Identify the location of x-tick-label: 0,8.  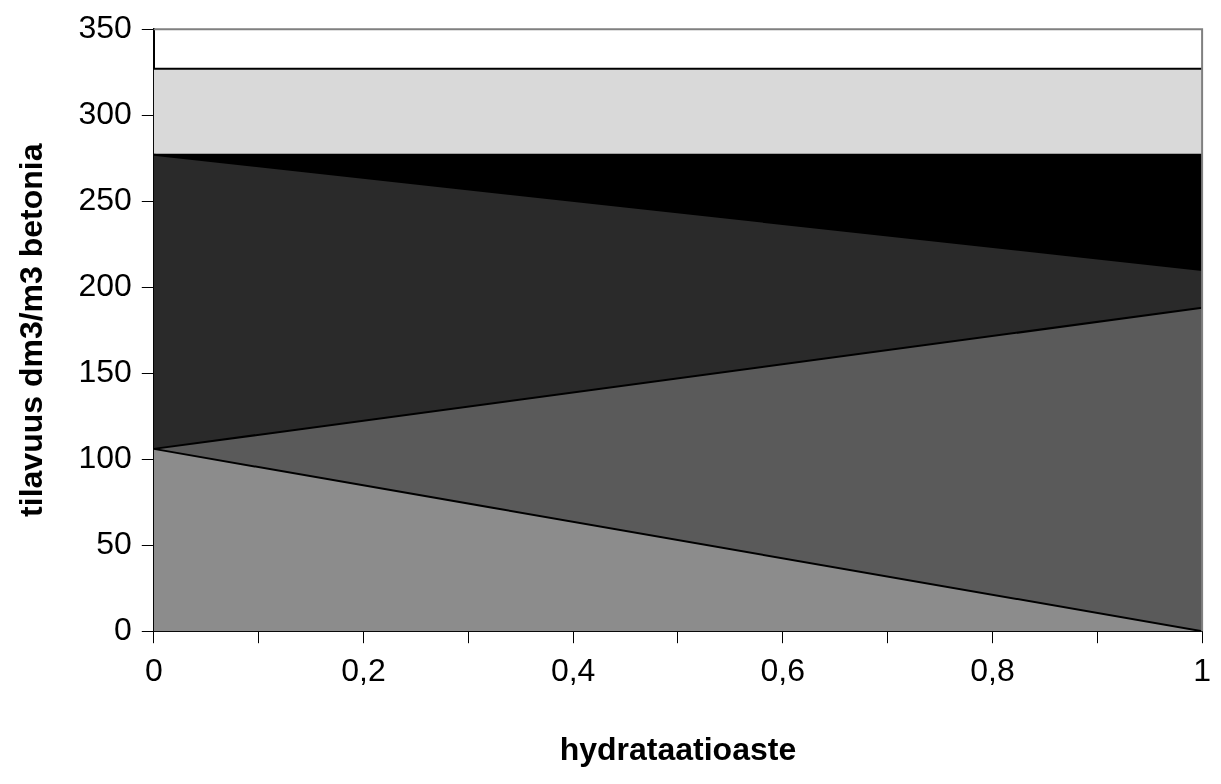
(992, 670).